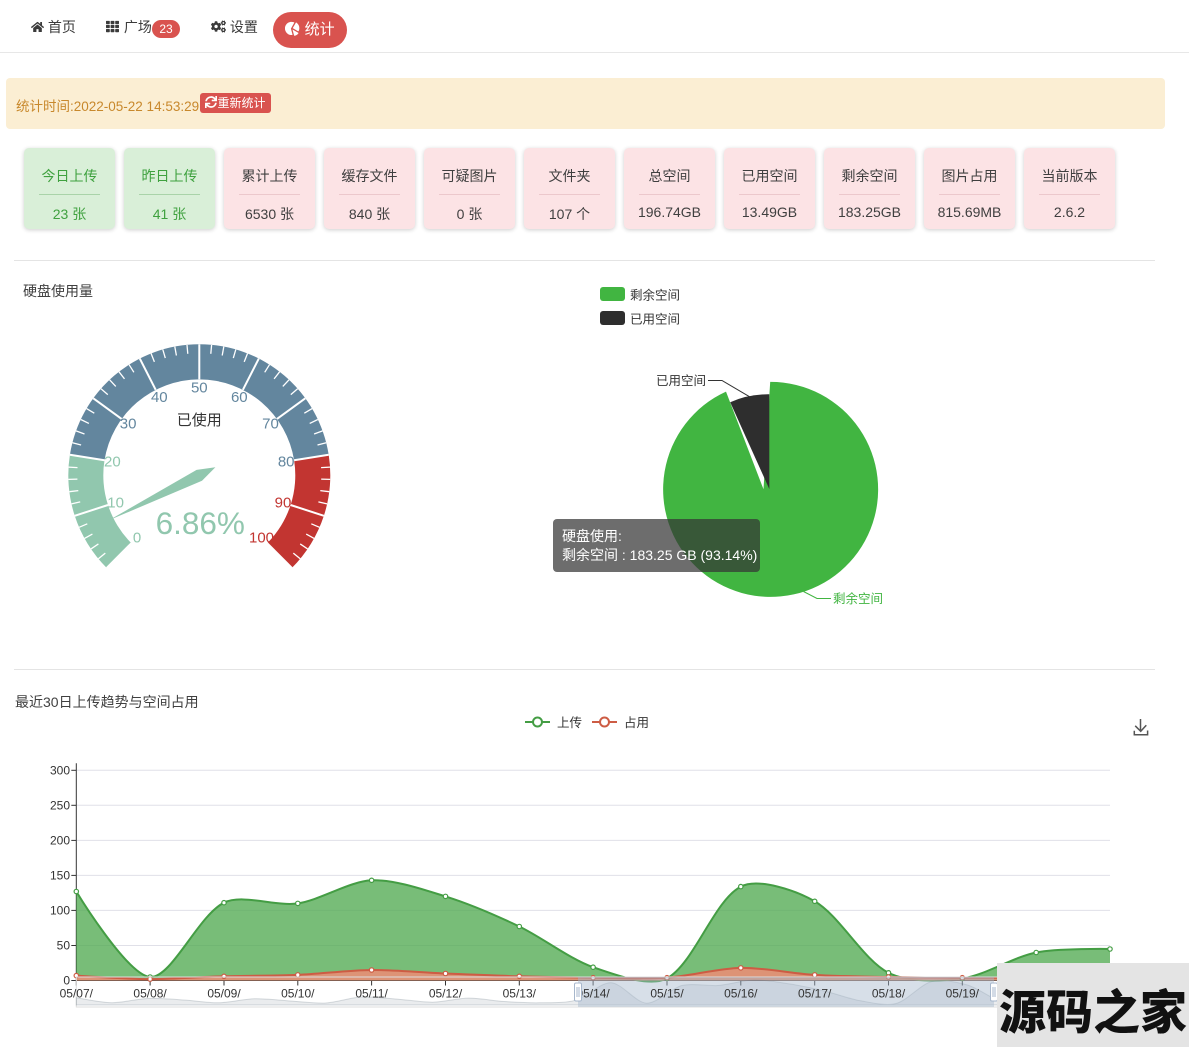 This screenshot has width=1189, height=1047. Describe the element at coordinates (667, 994) in the screenshot. I see `svg-text: 05/15/` at that location.